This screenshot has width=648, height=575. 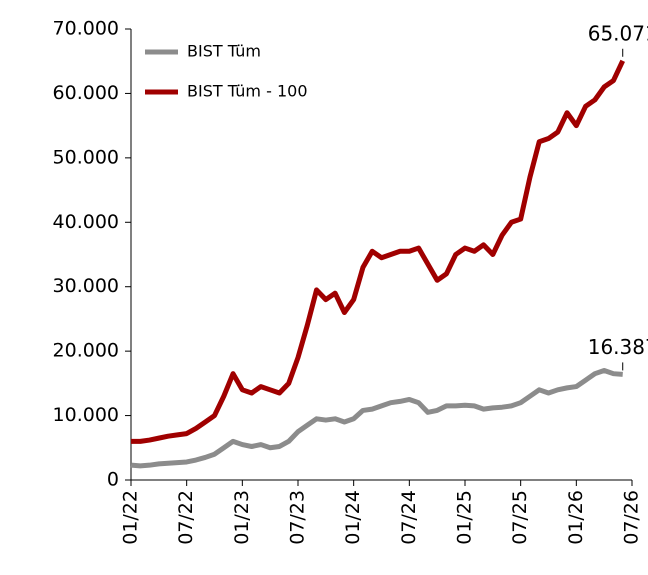 What do you see at coordinates (86, 351) in the screenshot?
I see `y-tick-label: 20.000` at bounding box center [86, 351].